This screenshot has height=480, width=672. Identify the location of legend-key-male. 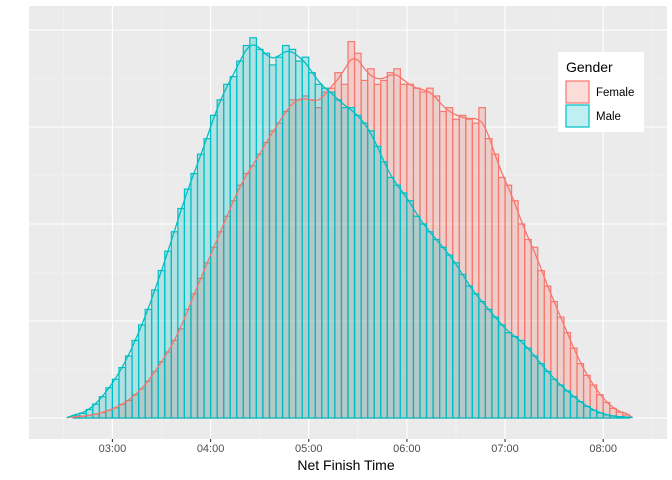
(577, 116).